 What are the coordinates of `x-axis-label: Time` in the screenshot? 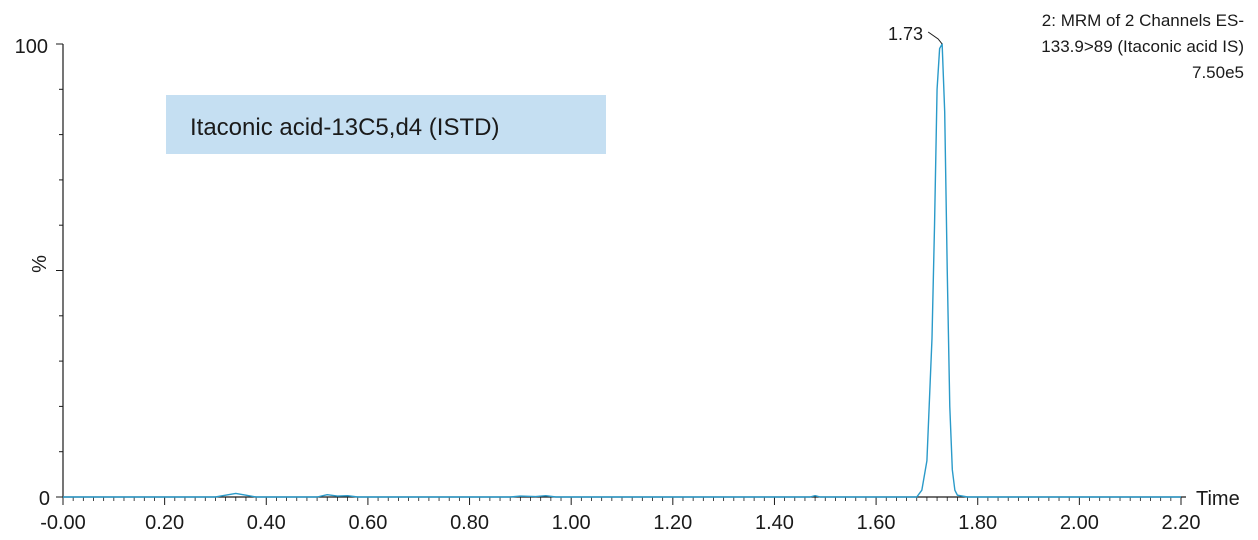 It's located at (1218, 499).